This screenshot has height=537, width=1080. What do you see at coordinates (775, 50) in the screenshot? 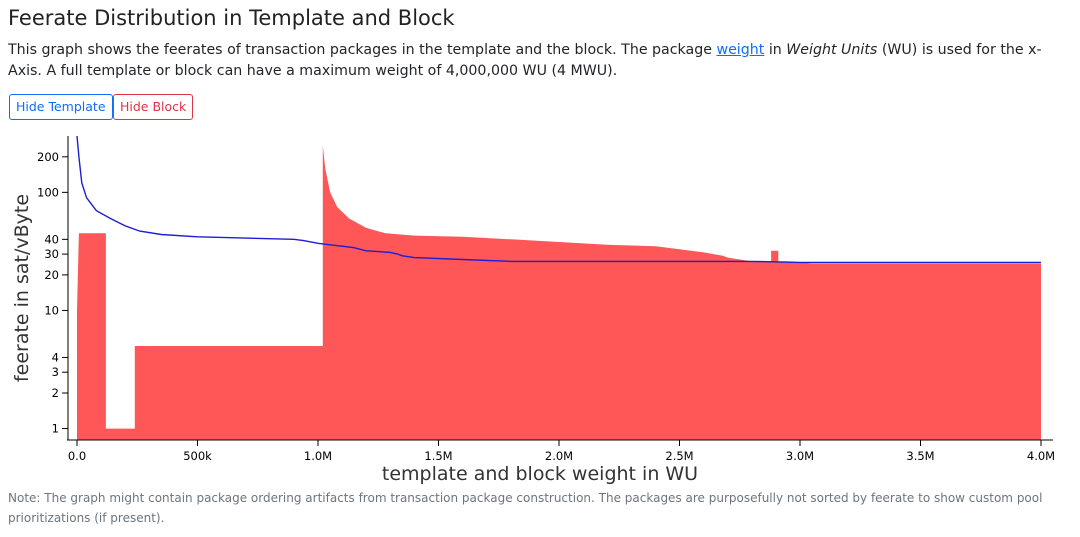
I see `description-part2: in` at bounding box center [775, 50].